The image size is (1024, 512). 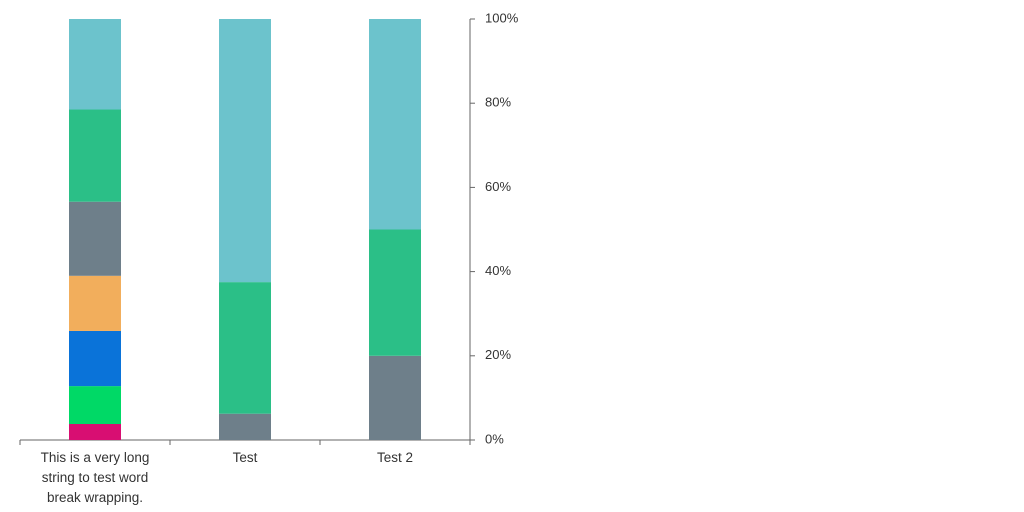 What do you see at coordinates (498, 270) in the screenshot?
I see `y-tick-label: 40%` at bounding box center [498, 270].